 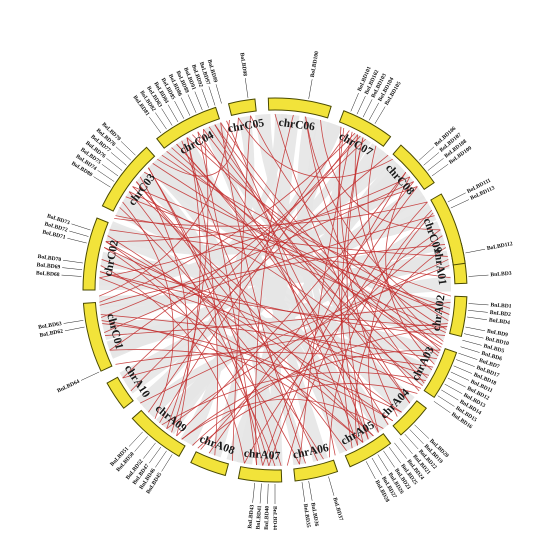 What do you see at coordinates (413, 167) in the screenshot?
I see `chromosome-segment-chrC08` at bounding box center [413, 167].